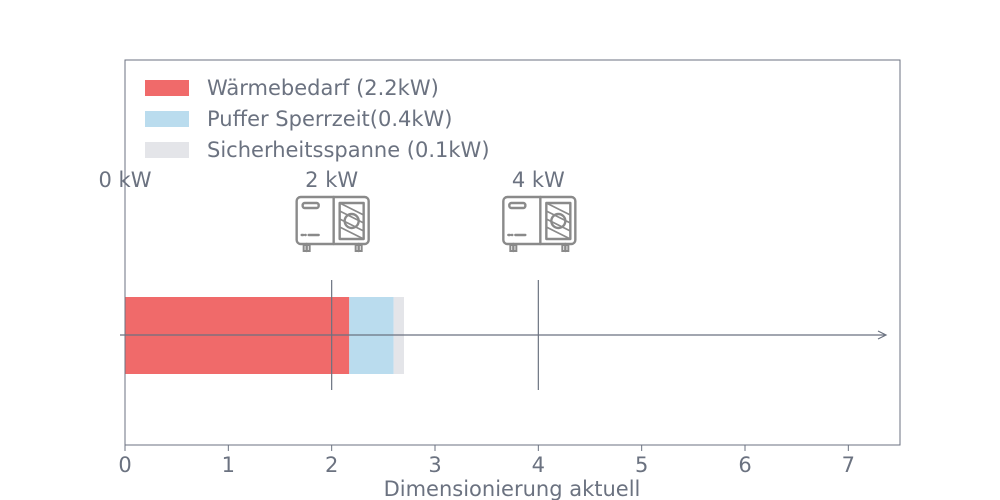  Describe the element at coordinates (848, 465) in the screenshot. I see `x-tick-label-7: 7` at that location.